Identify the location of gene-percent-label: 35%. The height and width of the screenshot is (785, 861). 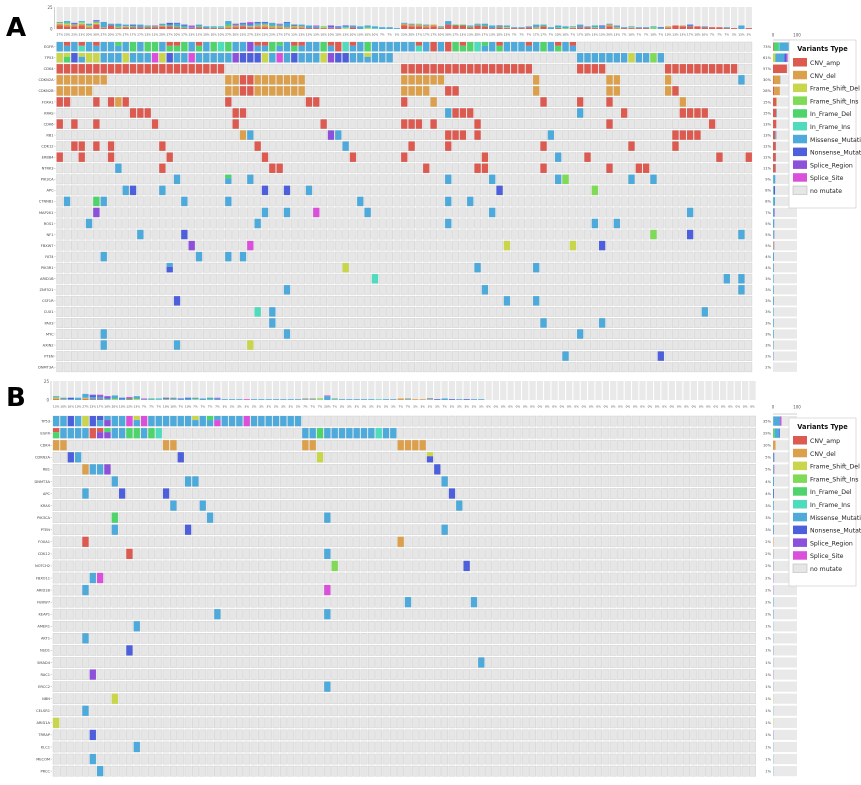
(767, 421).